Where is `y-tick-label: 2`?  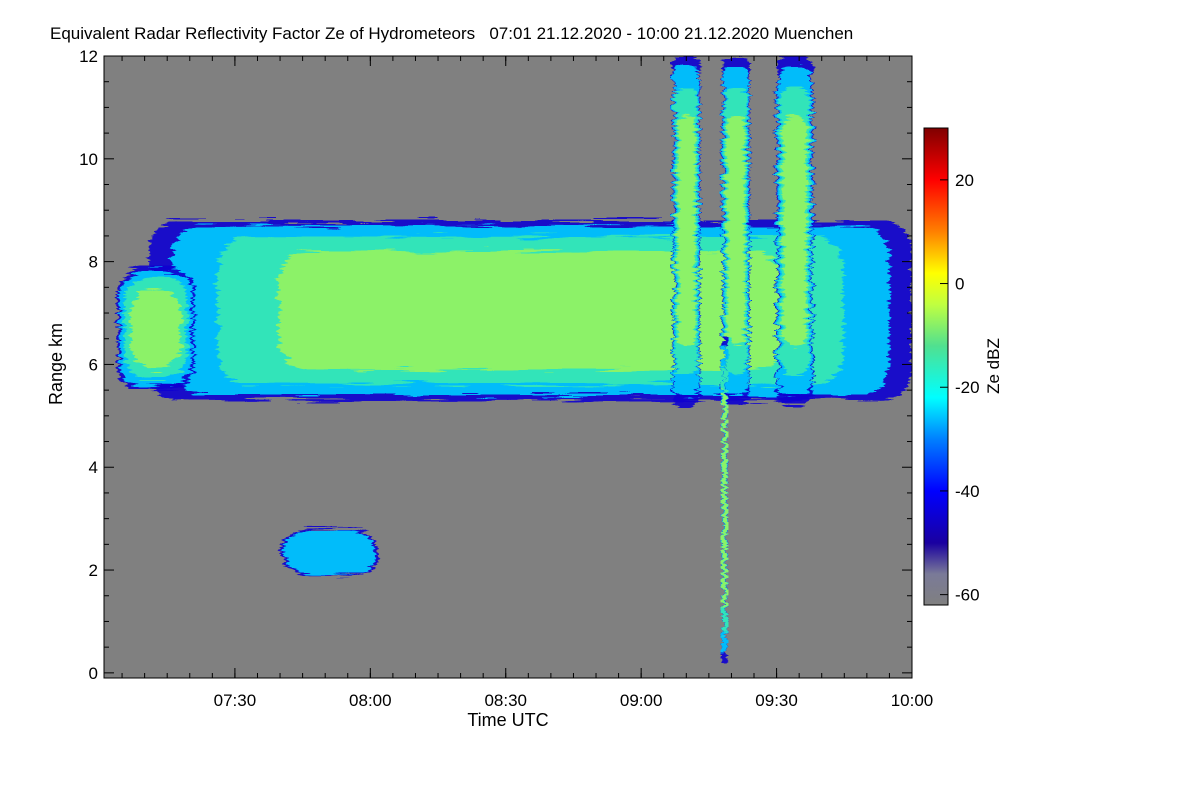 y-tick-label: 2 is located at coordinates (93, 570).